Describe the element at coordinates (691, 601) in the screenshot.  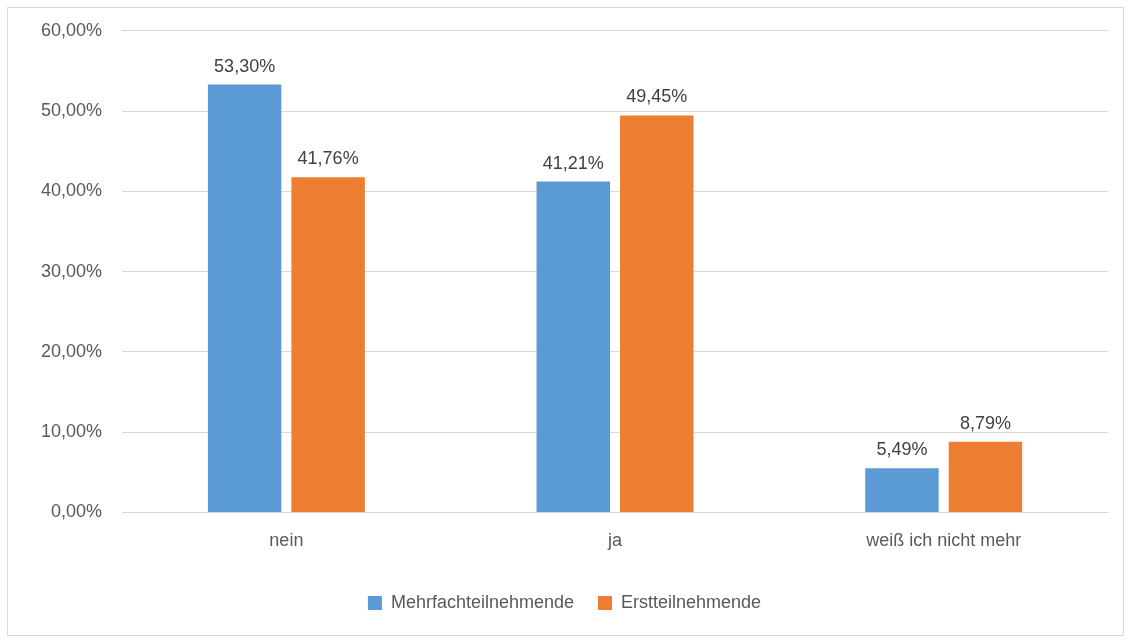
I see `legend-label: Erstteilnehmende` at that location.